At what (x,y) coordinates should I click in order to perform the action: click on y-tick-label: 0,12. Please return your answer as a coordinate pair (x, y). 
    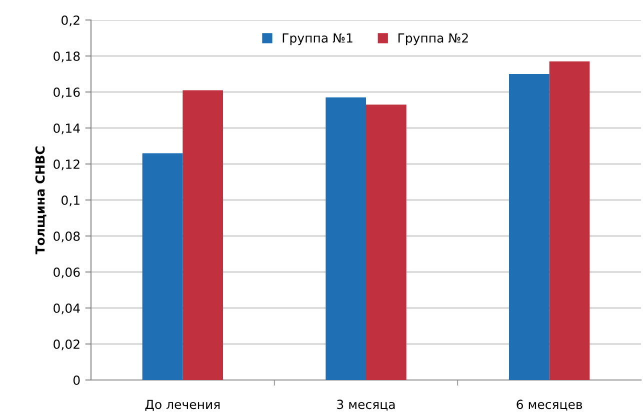
    Looking at the image, I should click on (67, 164).